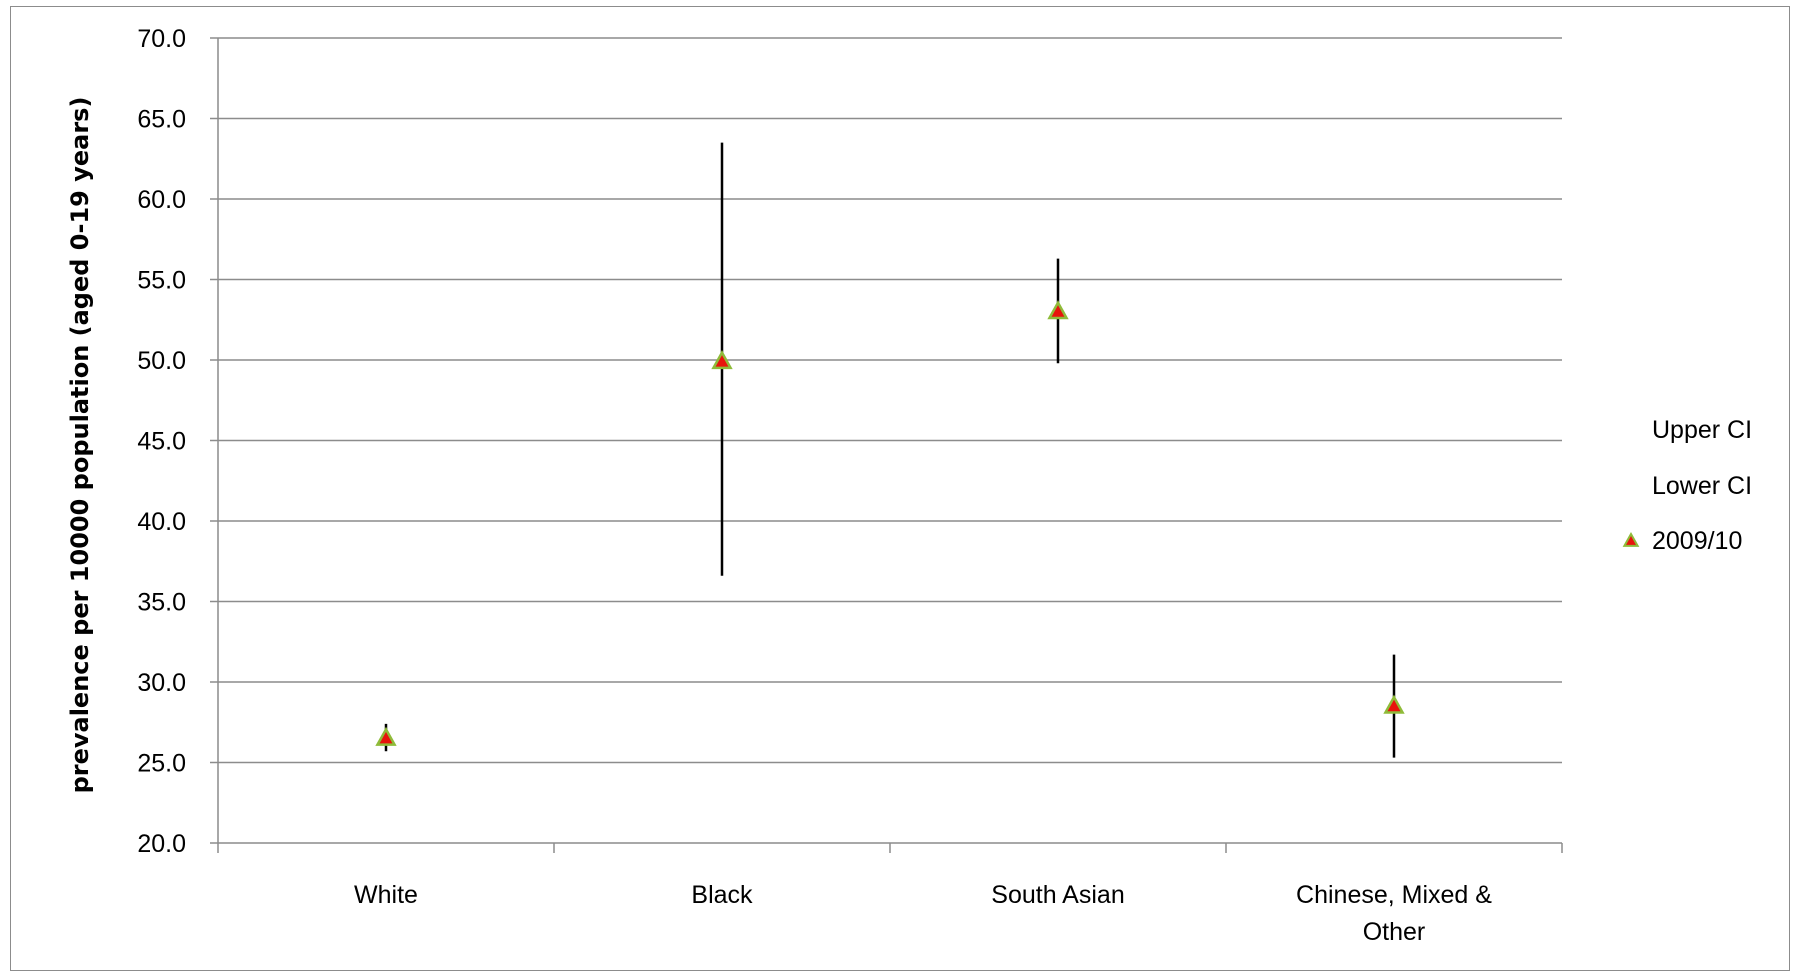  What do you see at coordinates (161, 764) in the screenshot?
I see `y-tick-label: 25.0` at bounding box center [161, 764].